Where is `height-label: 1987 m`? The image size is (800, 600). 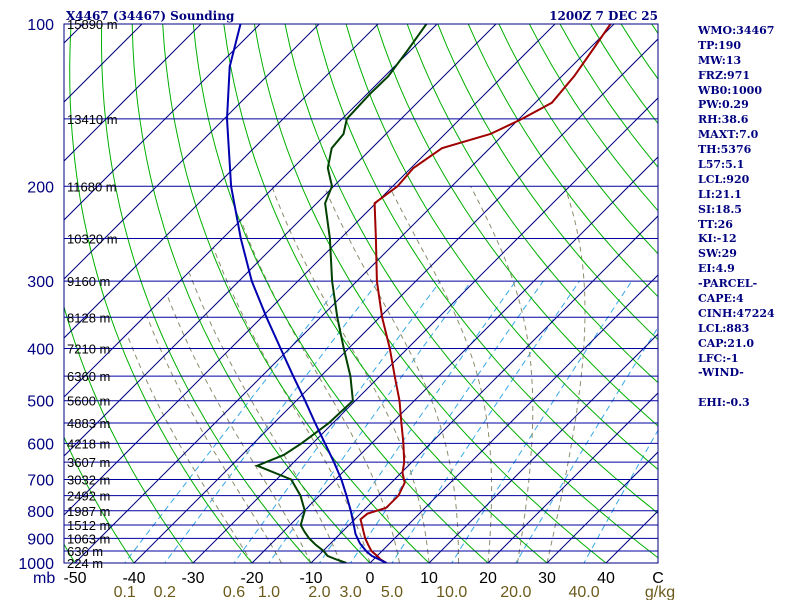 height-label: 1987 m is located at coordinates (88, 511).